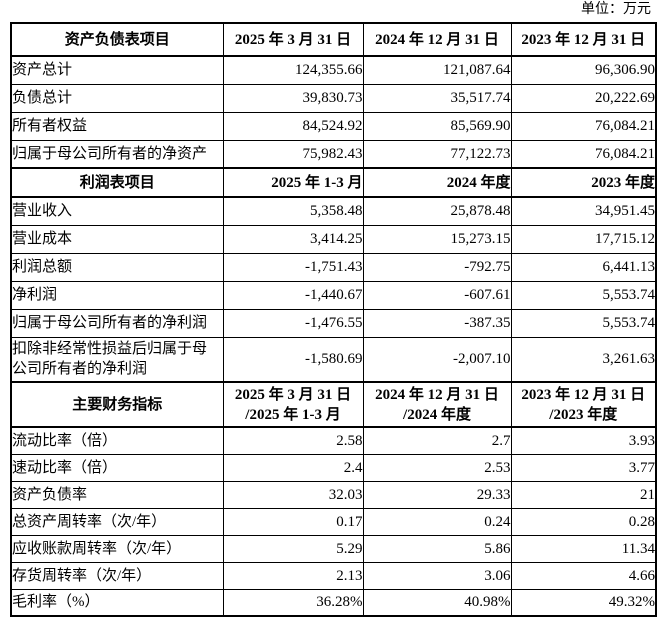 The width and height of the screenshot is (660, 621). I want to click on section-title-cell: 利润表项目, so click(117, 182).